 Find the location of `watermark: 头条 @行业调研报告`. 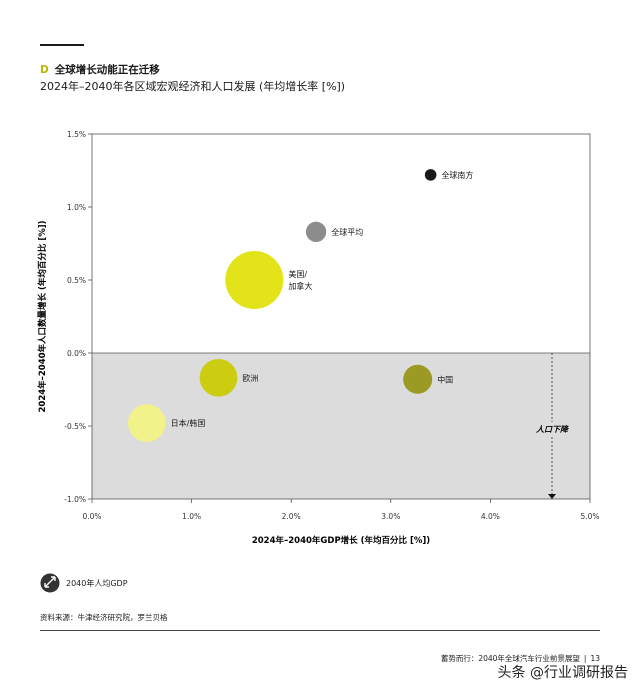

watermark: 头条 @行业调研报告 is located at coordinates (562, 673).